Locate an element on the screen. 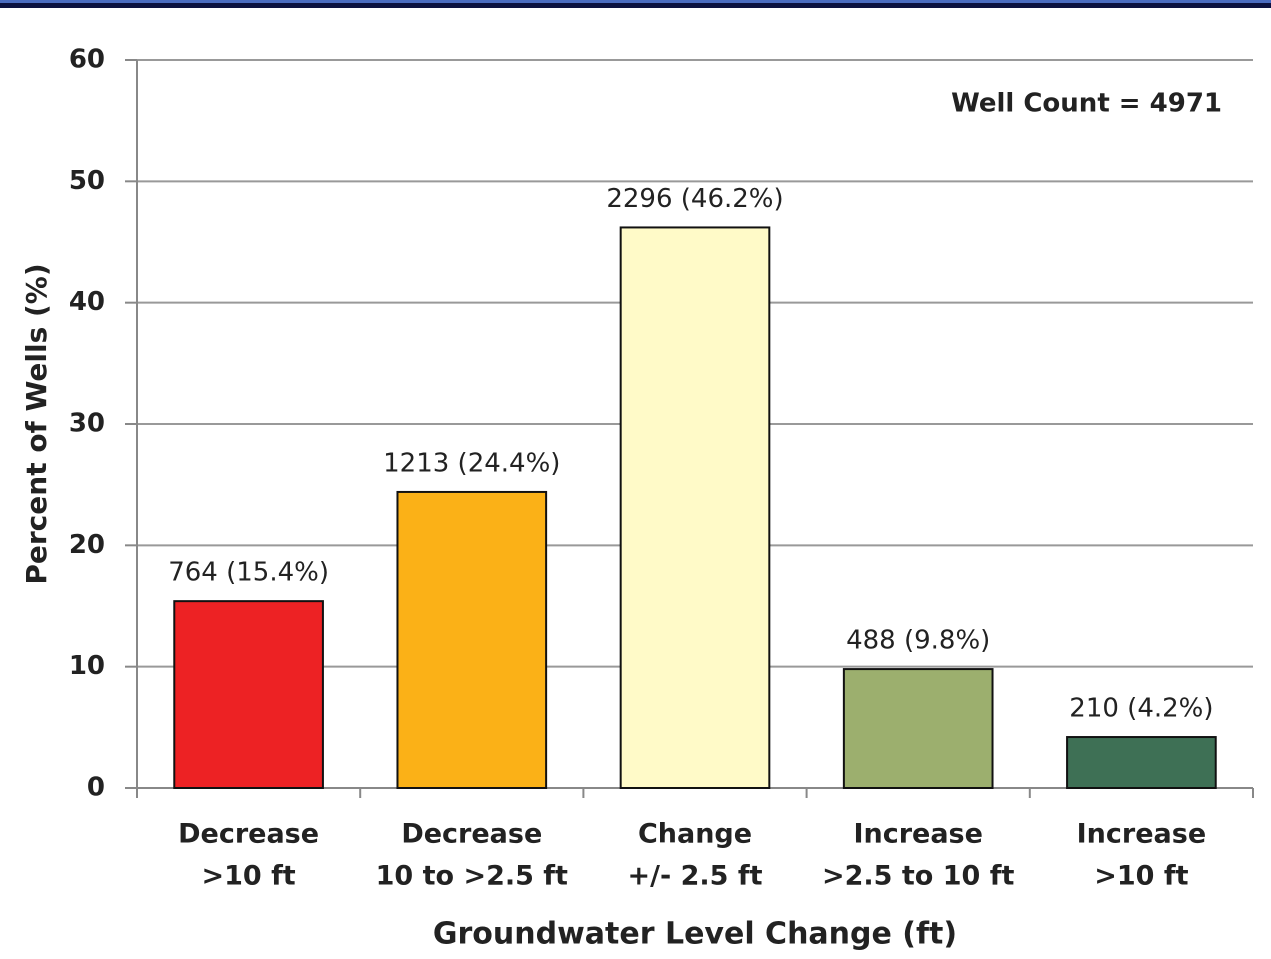 The width and height of the screenshot is (1271, 959). y-tick-label: 20 is located at coordinates (87, 545).